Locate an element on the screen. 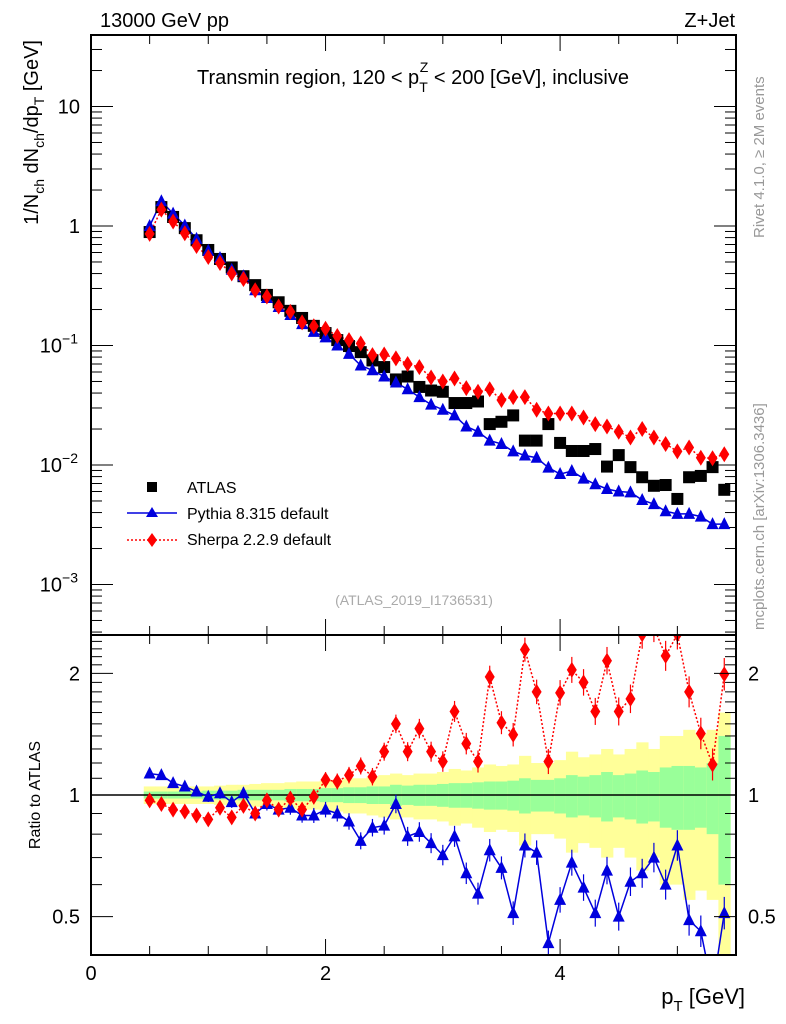 This screenshot has height=1024, width=786. main-y-tick-labels: 10 1 10⁻¹ 10⁻² 10⁻³ is located at coordinates (60, 347).